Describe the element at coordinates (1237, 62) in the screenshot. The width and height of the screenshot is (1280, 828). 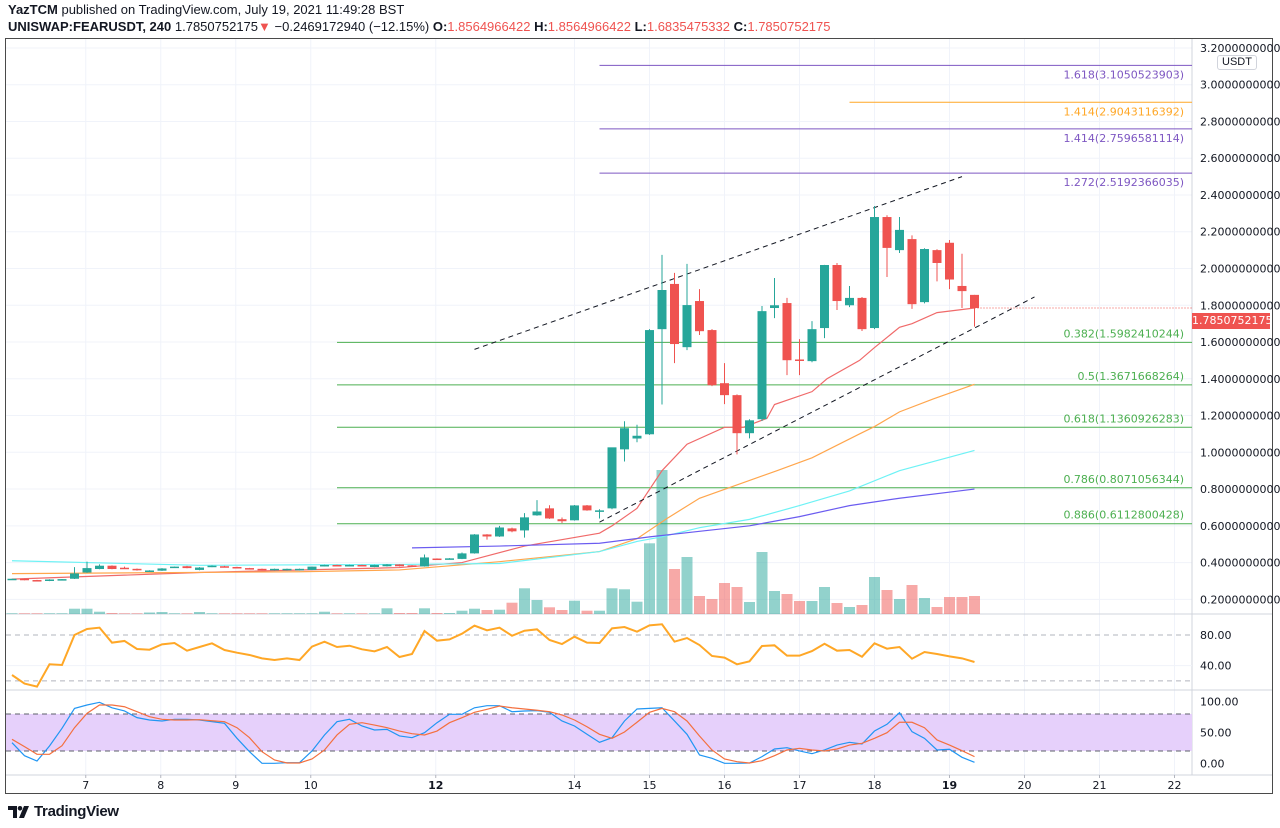
I see `currency-badge: USDT` at that location.